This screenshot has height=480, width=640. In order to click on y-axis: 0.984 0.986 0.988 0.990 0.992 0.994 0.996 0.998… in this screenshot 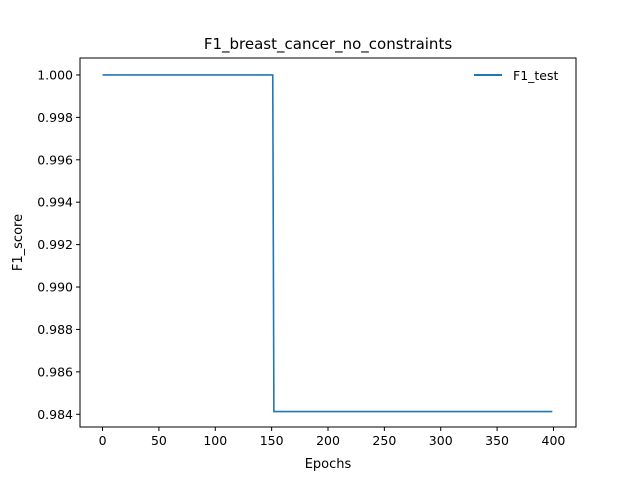, I will do `click(58, 244)`.